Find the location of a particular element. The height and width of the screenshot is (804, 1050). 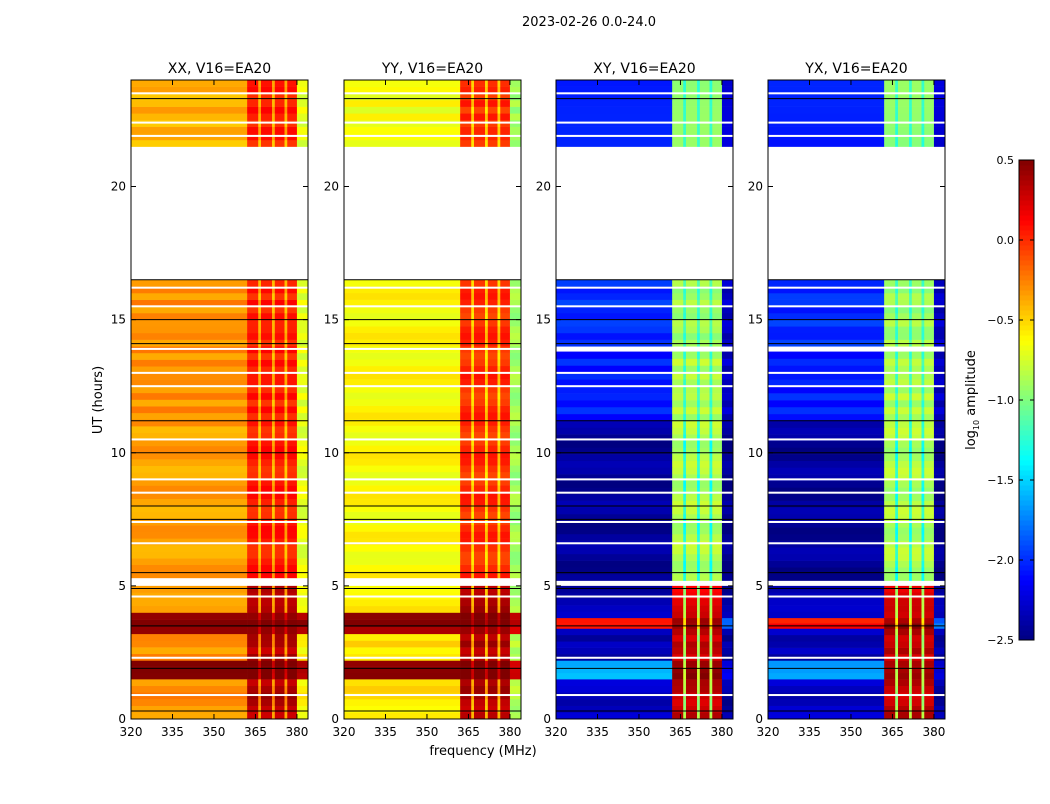

y-tick-label: 5 is located at coordinates (759, 586).